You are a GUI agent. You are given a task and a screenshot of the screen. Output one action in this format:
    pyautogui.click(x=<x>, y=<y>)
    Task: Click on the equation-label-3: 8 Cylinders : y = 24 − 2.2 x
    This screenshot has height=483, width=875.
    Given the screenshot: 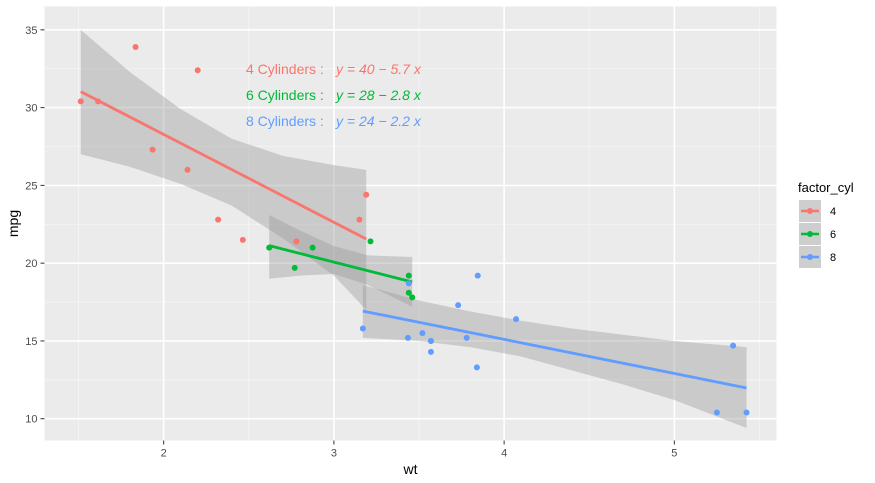 What is the action you would take?
    pyautogui.click(x=334, y=121)
    